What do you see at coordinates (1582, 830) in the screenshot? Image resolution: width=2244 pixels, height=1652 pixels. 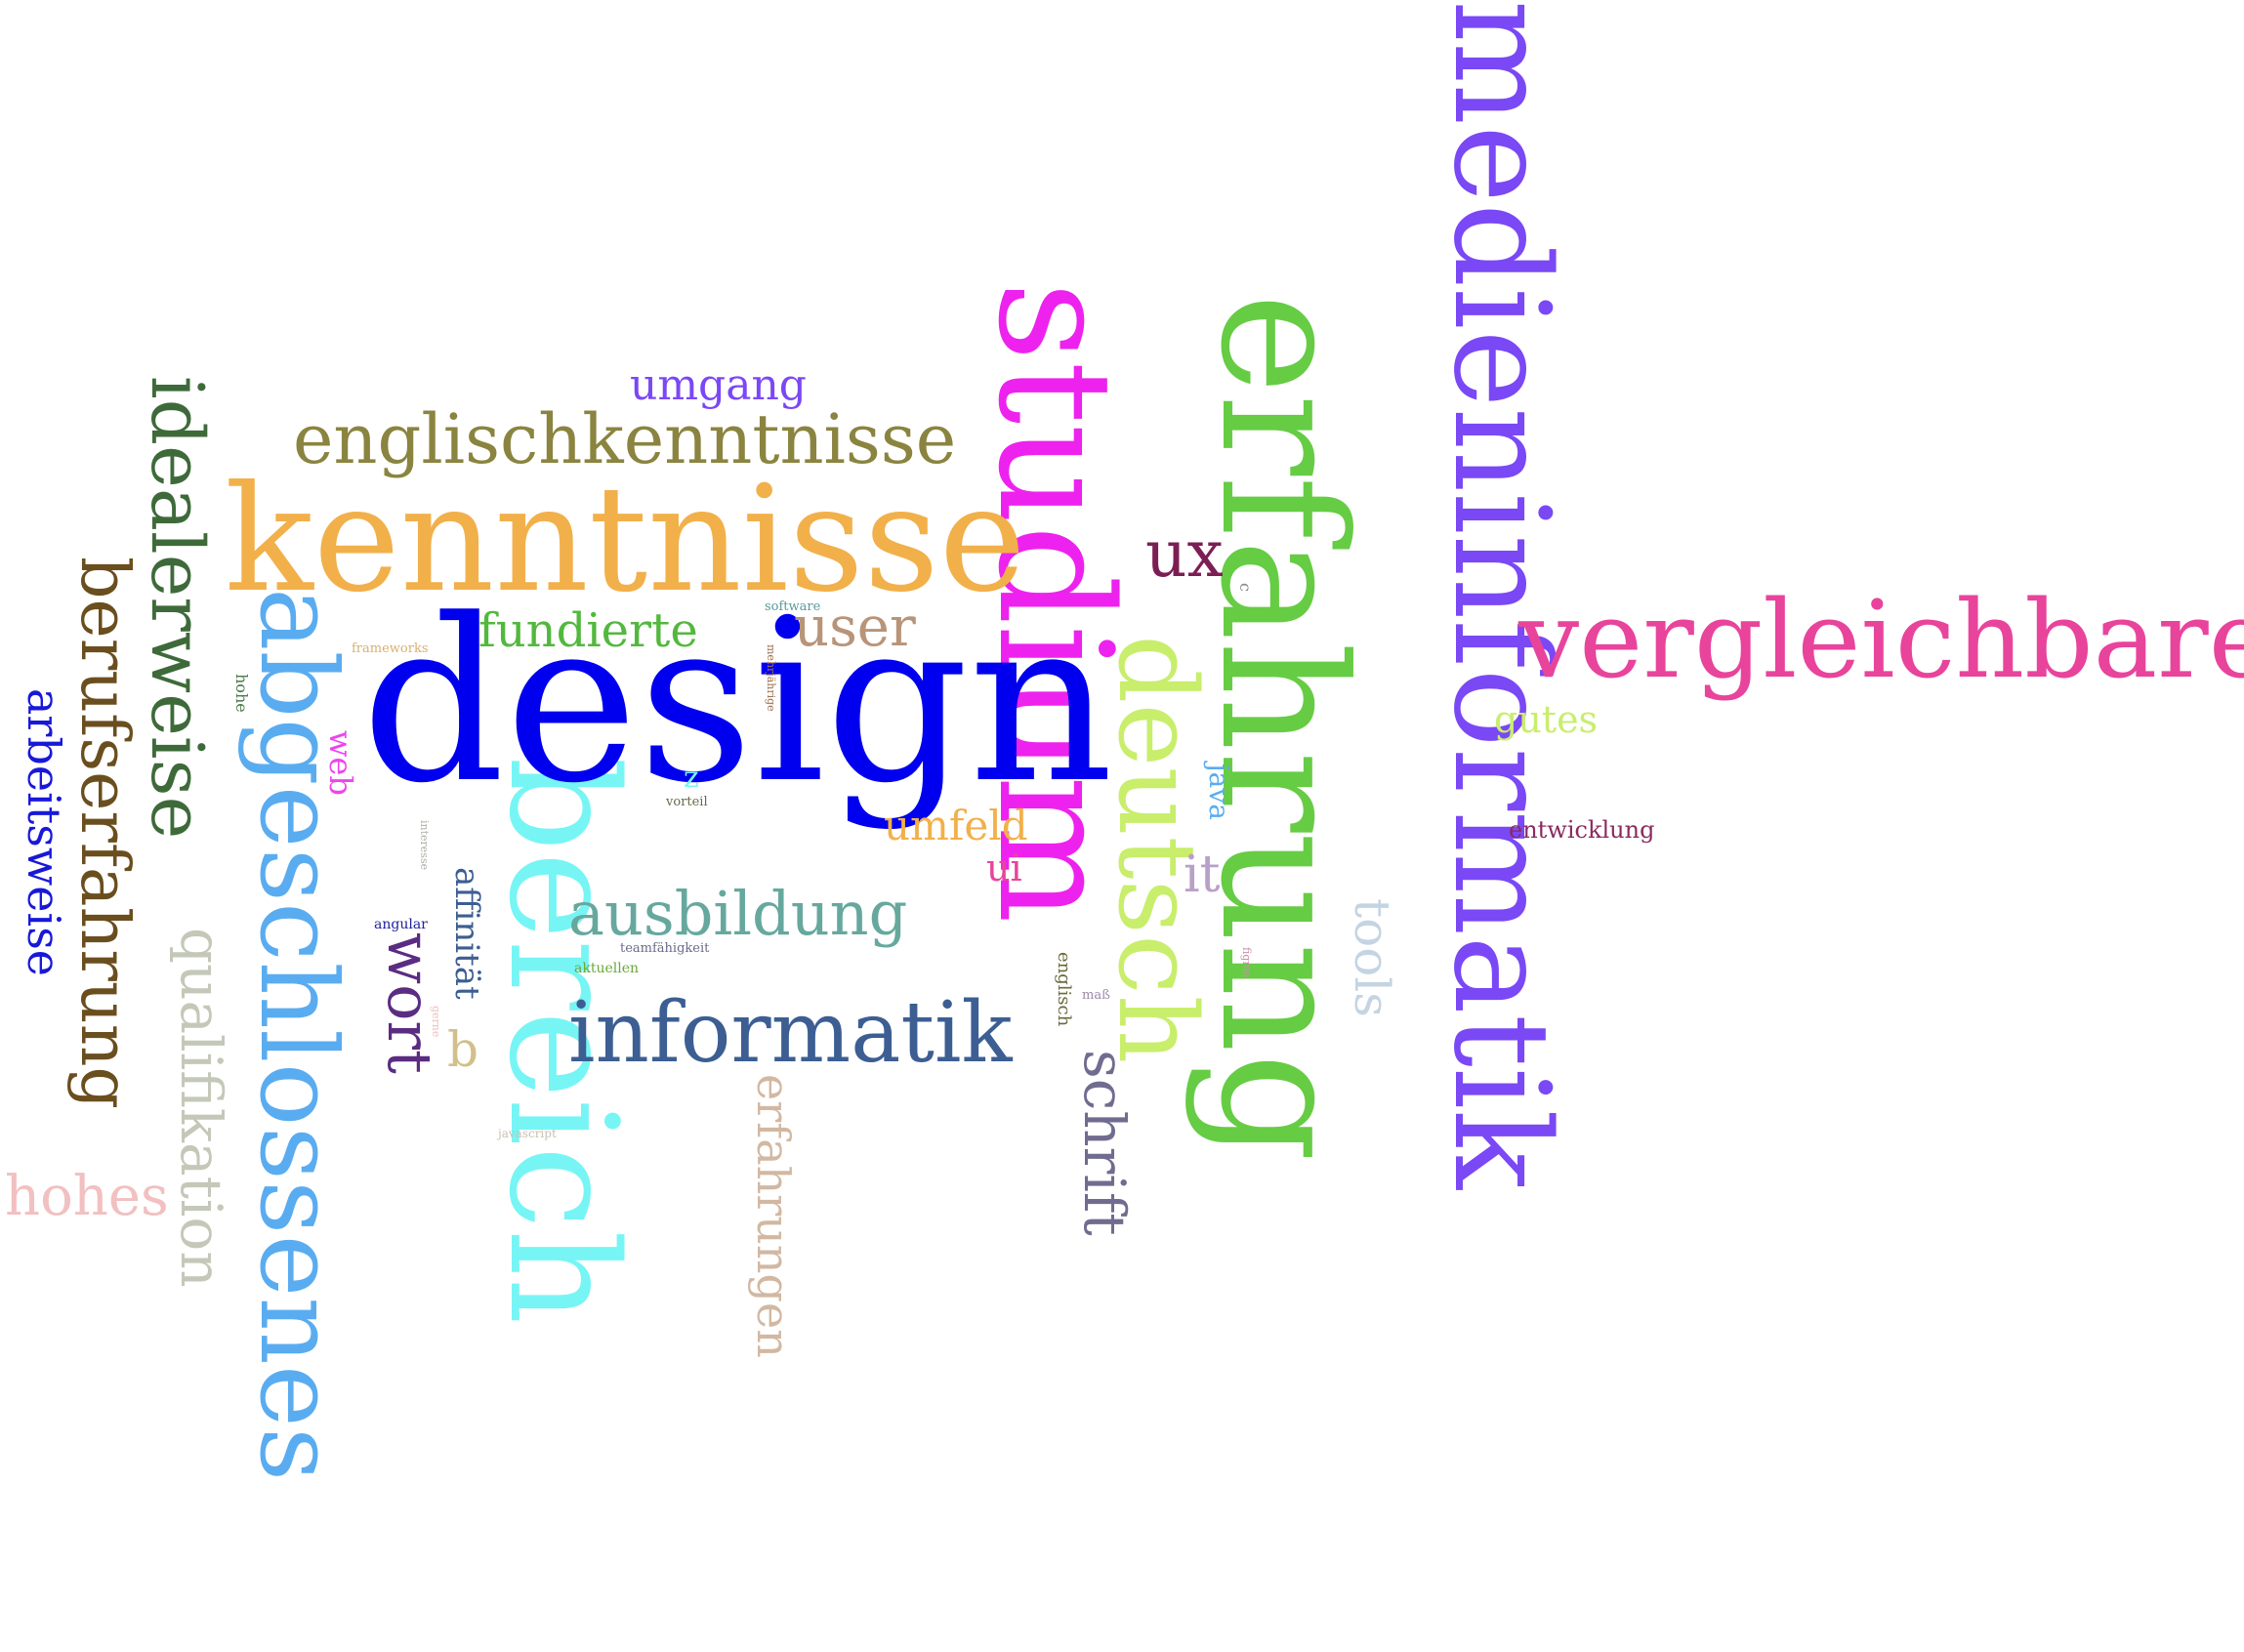 I see `word-entwicklung: entwicklung` at bounding box center [1582, 830].